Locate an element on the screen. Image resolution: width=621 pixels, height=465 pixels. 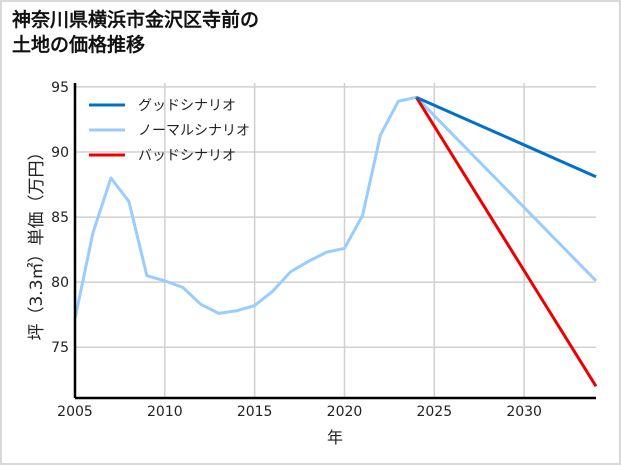
title-line-1: 神奈川県横浜市金沢区寺前の is located at coordinates (136, 20).